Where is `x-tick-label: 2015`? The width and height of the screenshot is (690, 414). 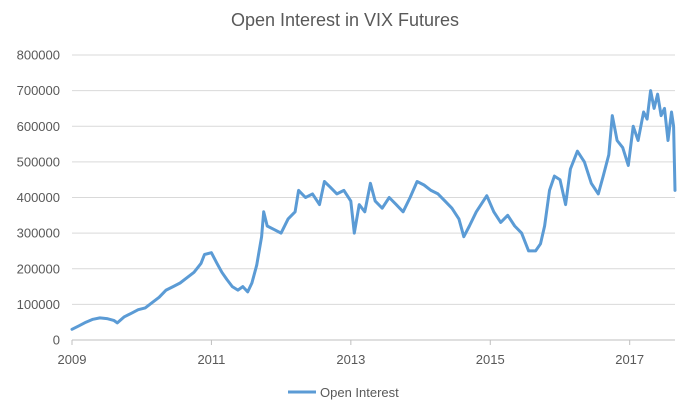 x-tick-label: 2015 is located at coordinates (490, 359).